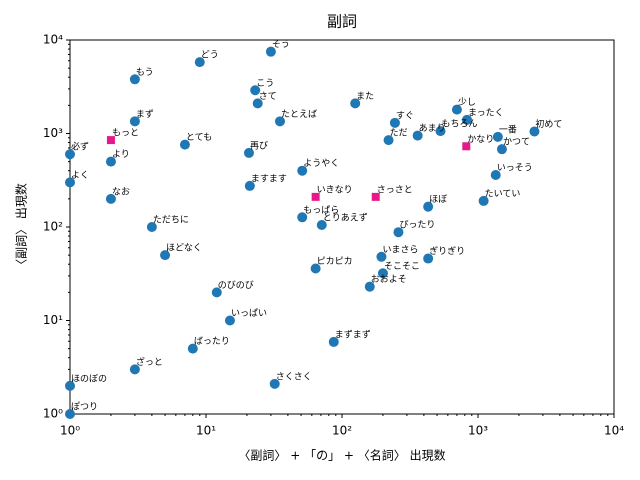 The height and width of the screenshot is (480, 640). Describe the element at coordinates (548, 124) in the screenshot. I see `point-label: 初めて` at that location.